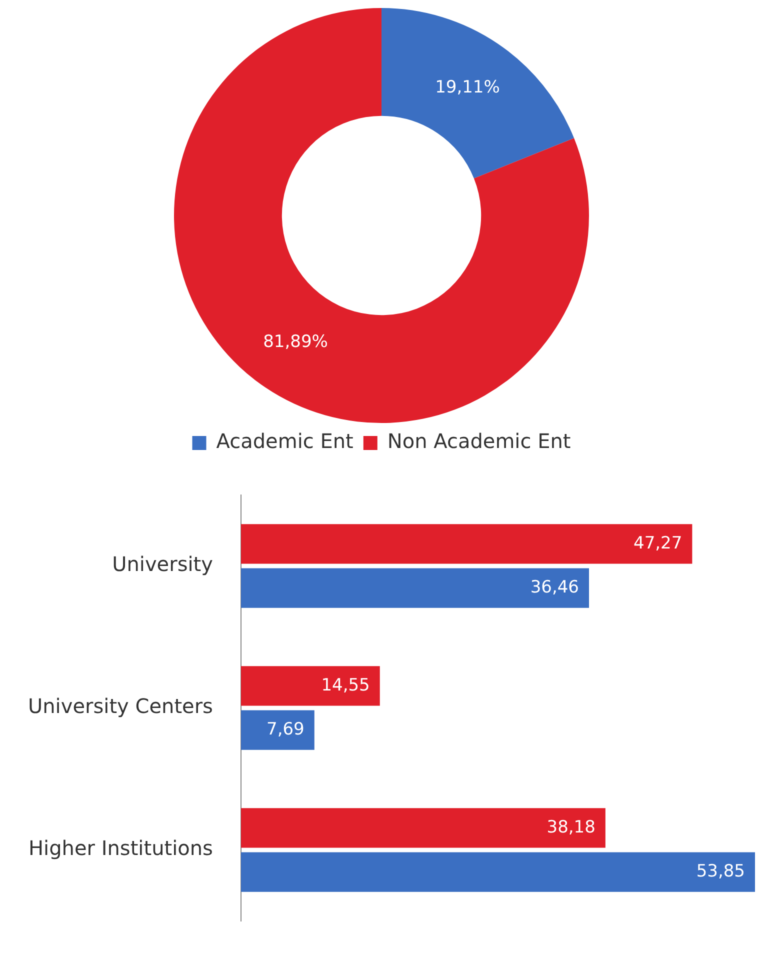 This screenshot has width=763, height=957. I want to click on legend-label: Non Academic Ent, so click(479, 441).